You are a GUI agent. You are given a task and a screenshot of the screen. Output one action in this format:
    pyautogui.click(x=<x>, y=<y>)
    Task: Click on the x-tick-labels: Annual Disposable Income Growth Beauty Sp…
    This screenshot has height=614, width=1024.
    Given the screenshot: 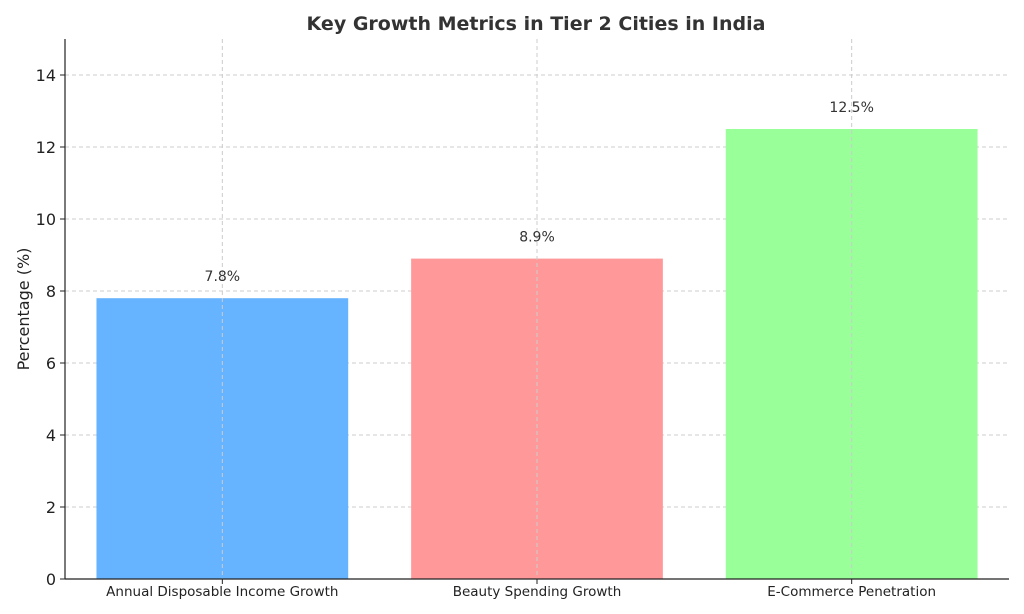 What is the action you would take?
    pyautogui.click(x=521, y=589)
    